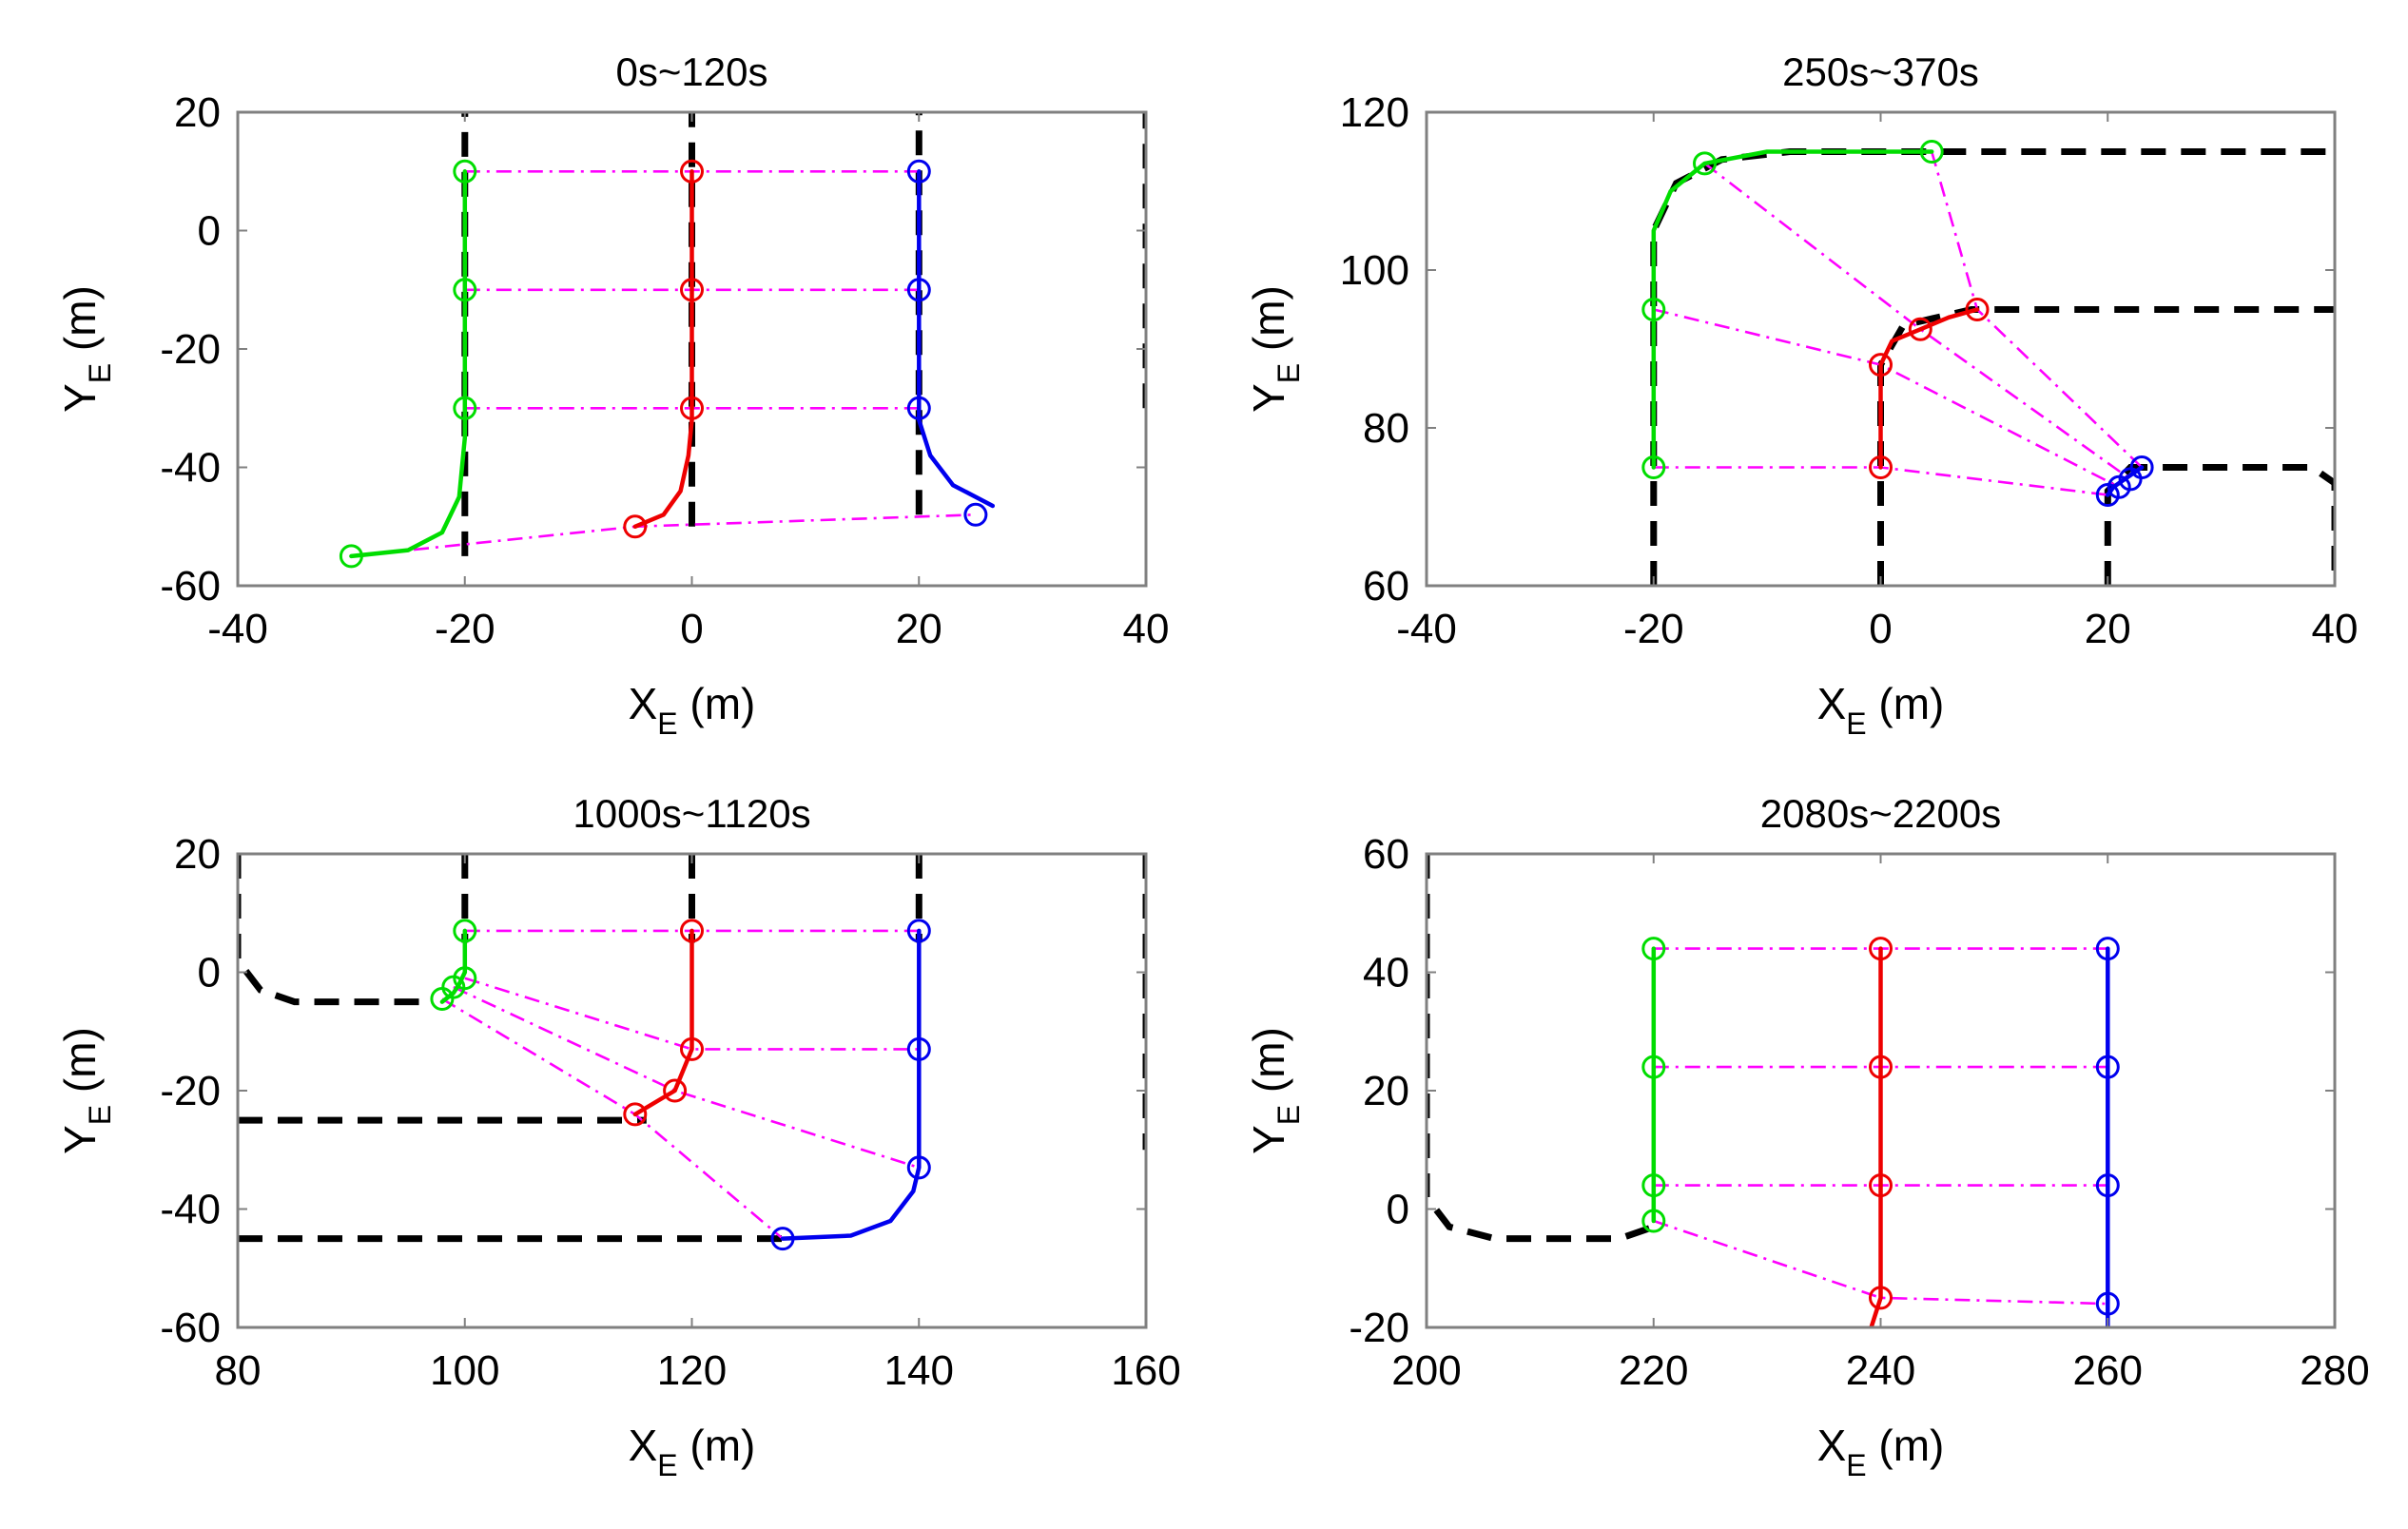 This screenshot has height=1529, width=2408. Describe the element at coordinates (1374, 112) in the screenshot. I see `y-tick-label: 120` at that location.